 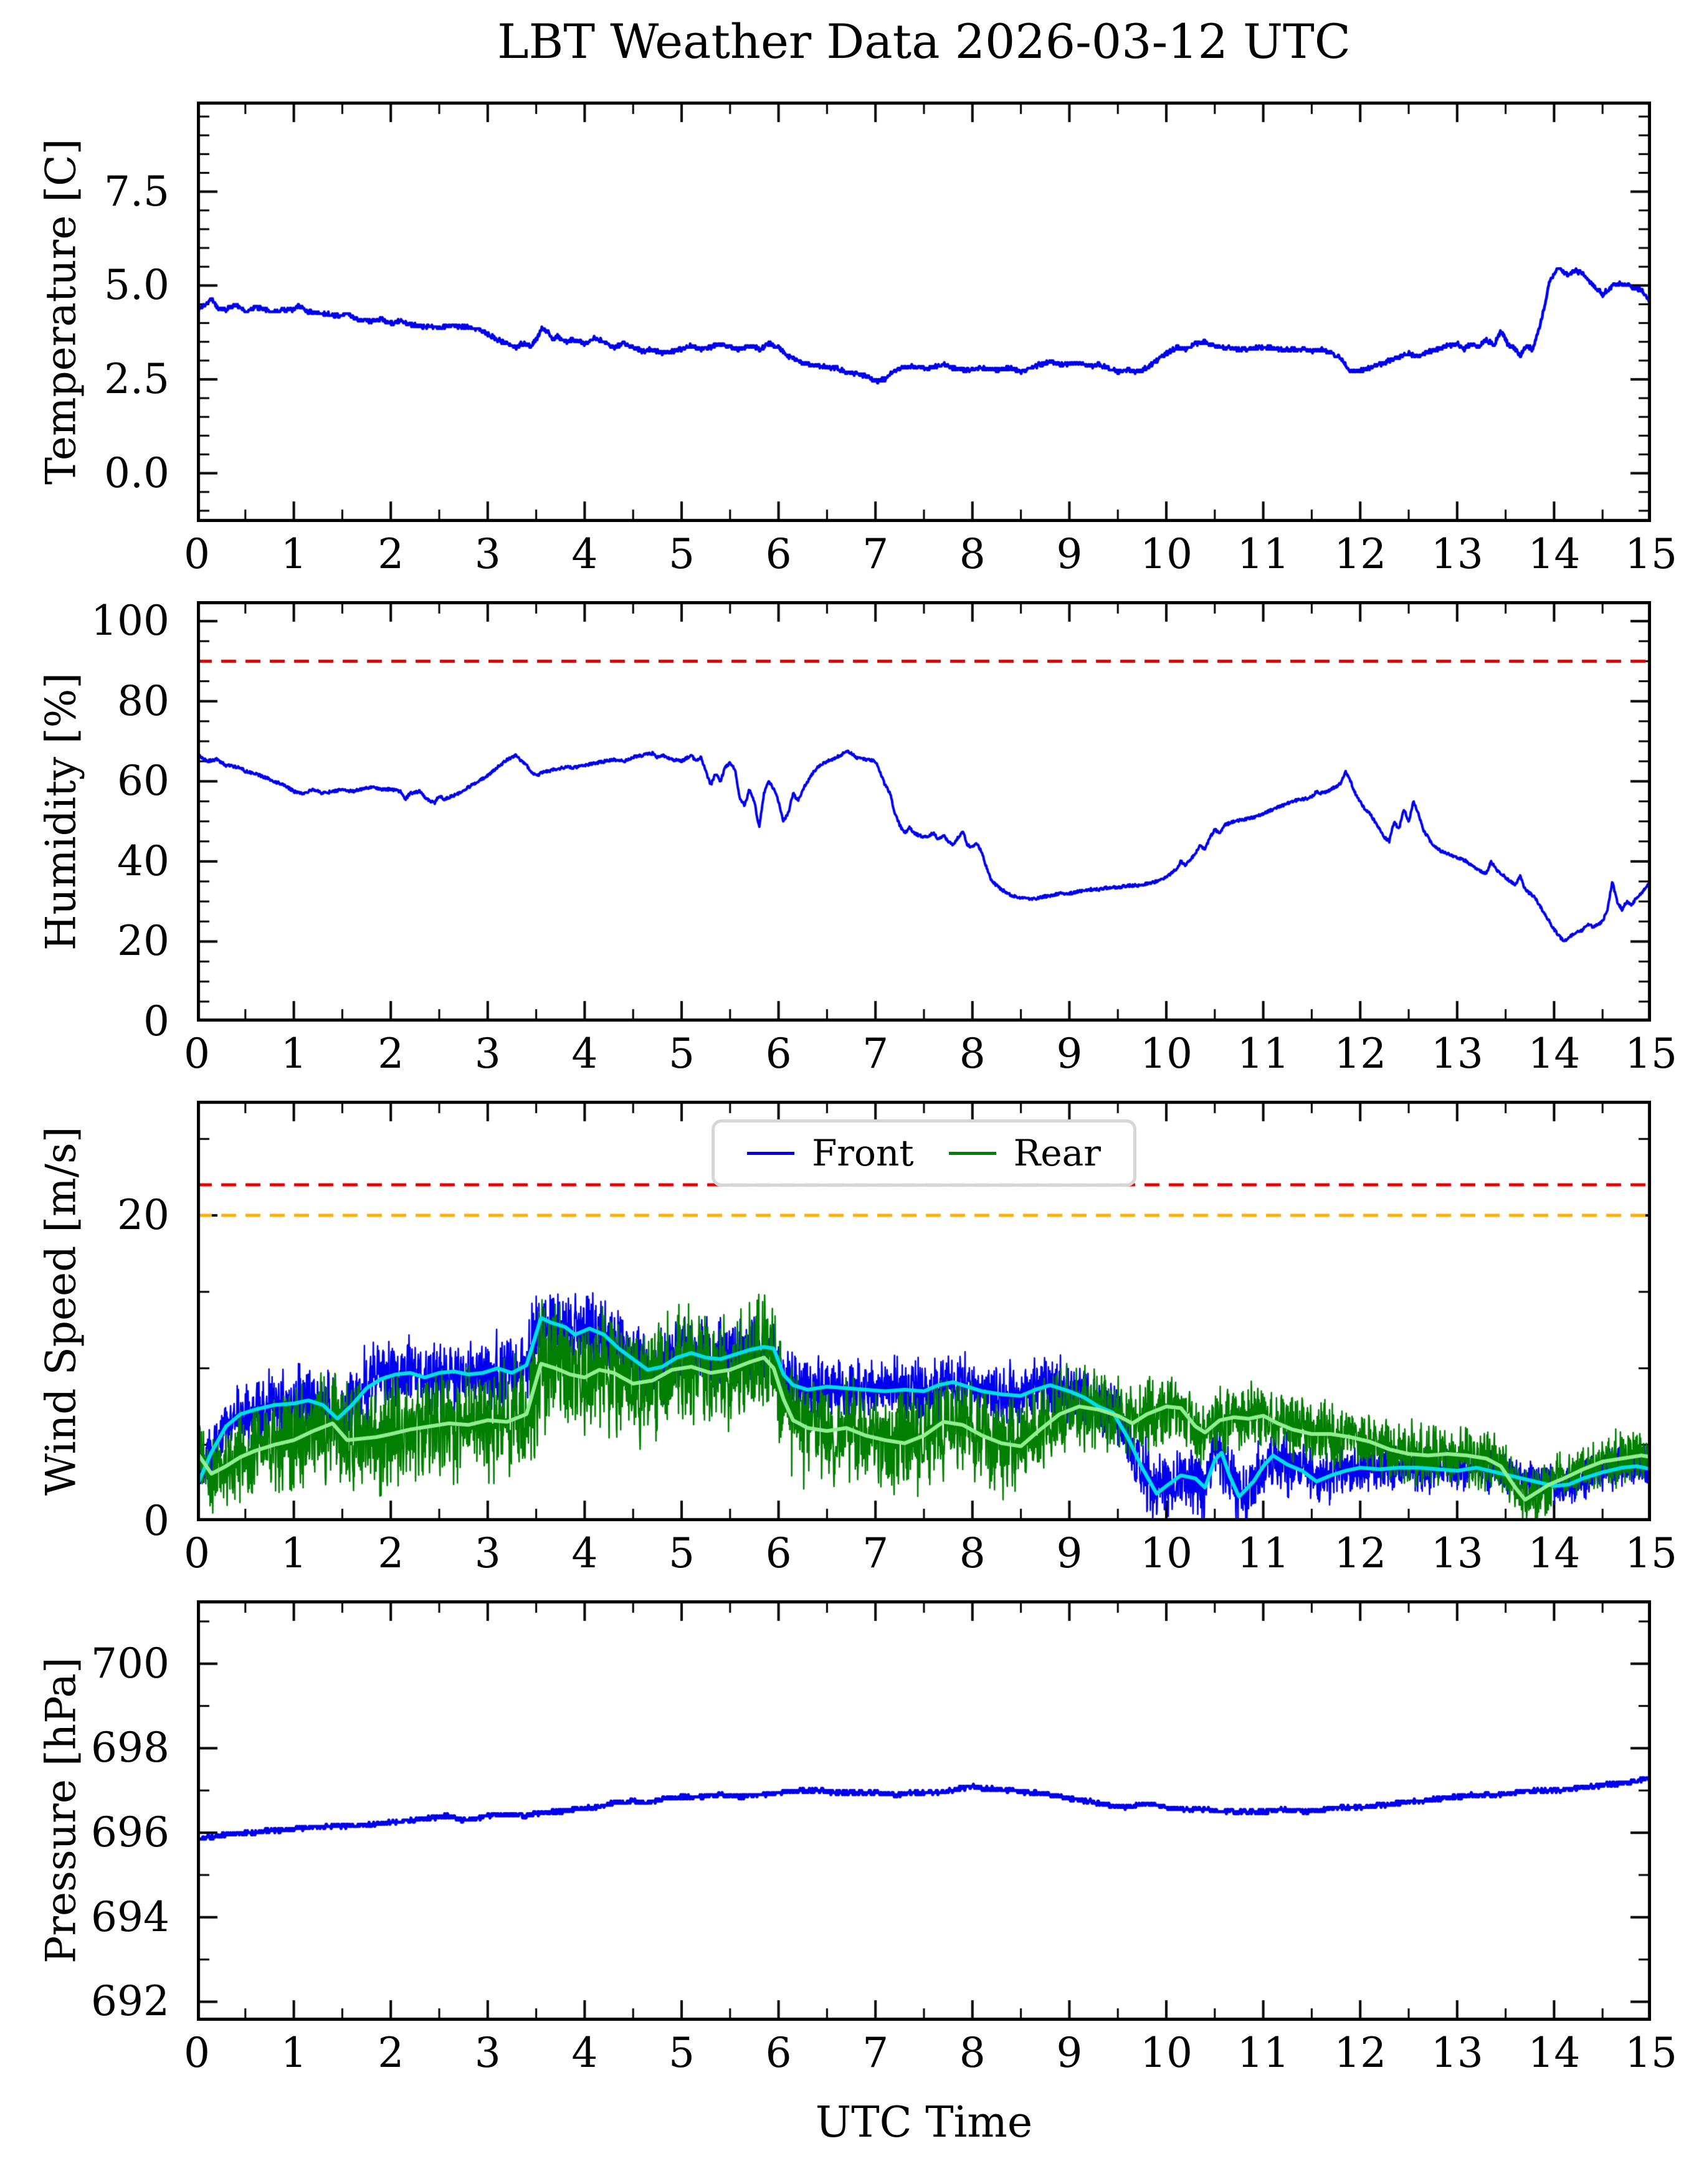 What do you see at coordinates (972, 2053) in the screenshot?
I see `pressure-xtick-label: 8` at bounding box center [972, 2053].